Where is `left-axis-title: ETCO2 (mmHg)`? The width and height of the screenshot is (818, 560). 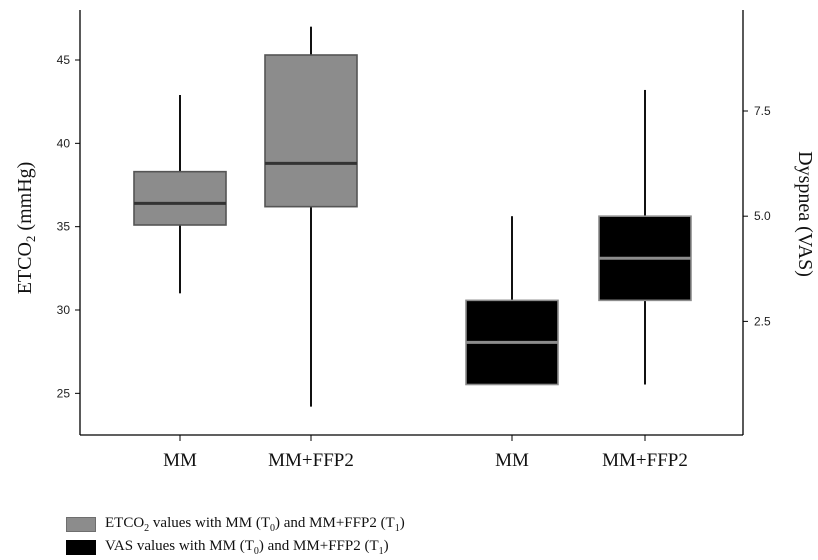
left-axis-title: ETCO2 (mmHg) is located at coordinates (26, 228).